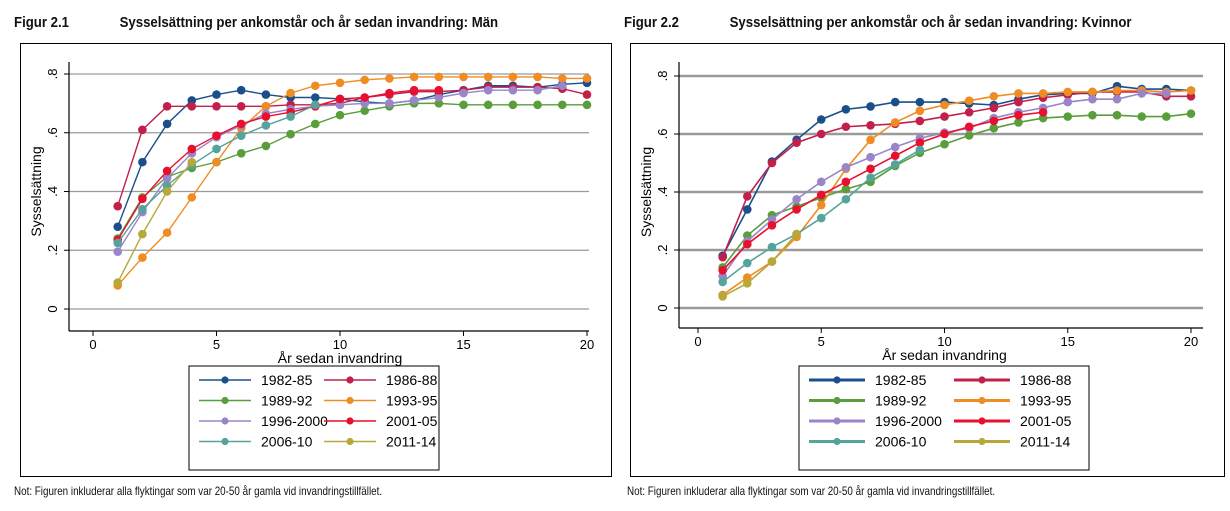 The height and width of the screenshot is (511, 1230). I want to click on y-tick-label: .4, so click(52, 191).